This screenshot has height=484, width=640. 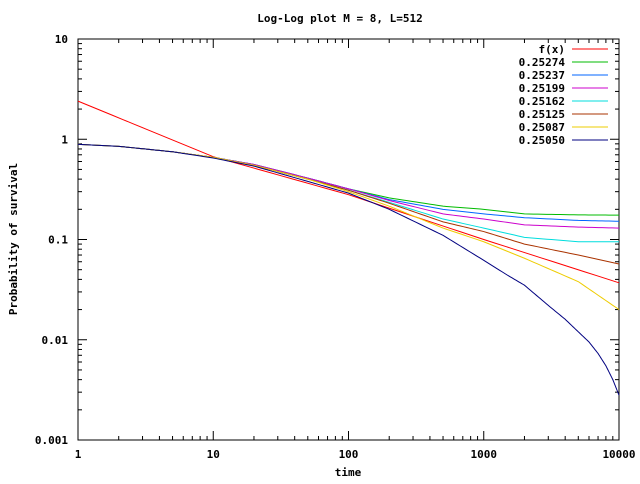 I want to click on x-tick-label: 100, so click(x=349, y=454).